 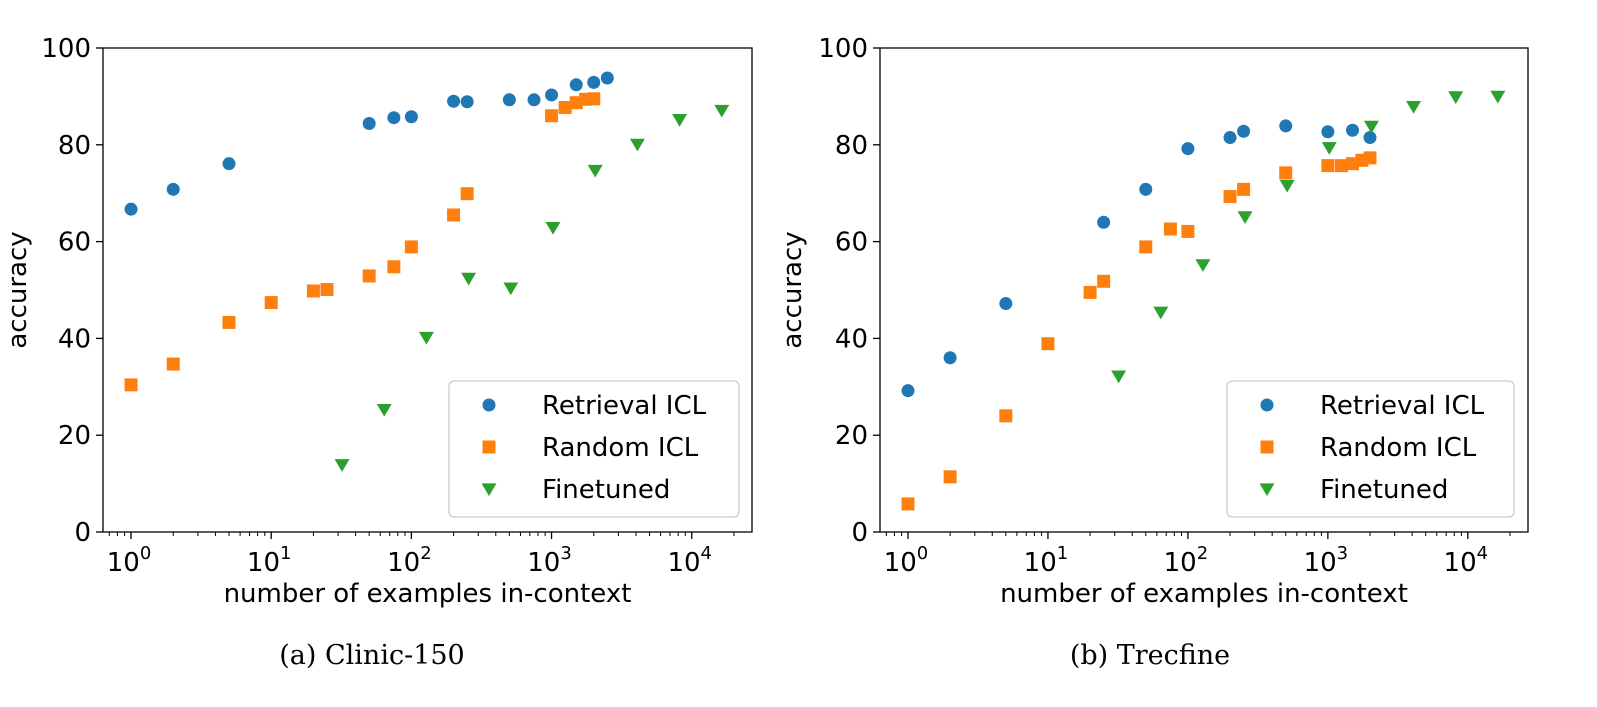 I want to click on y-tick-label: 100, so click(x=66, y=49).